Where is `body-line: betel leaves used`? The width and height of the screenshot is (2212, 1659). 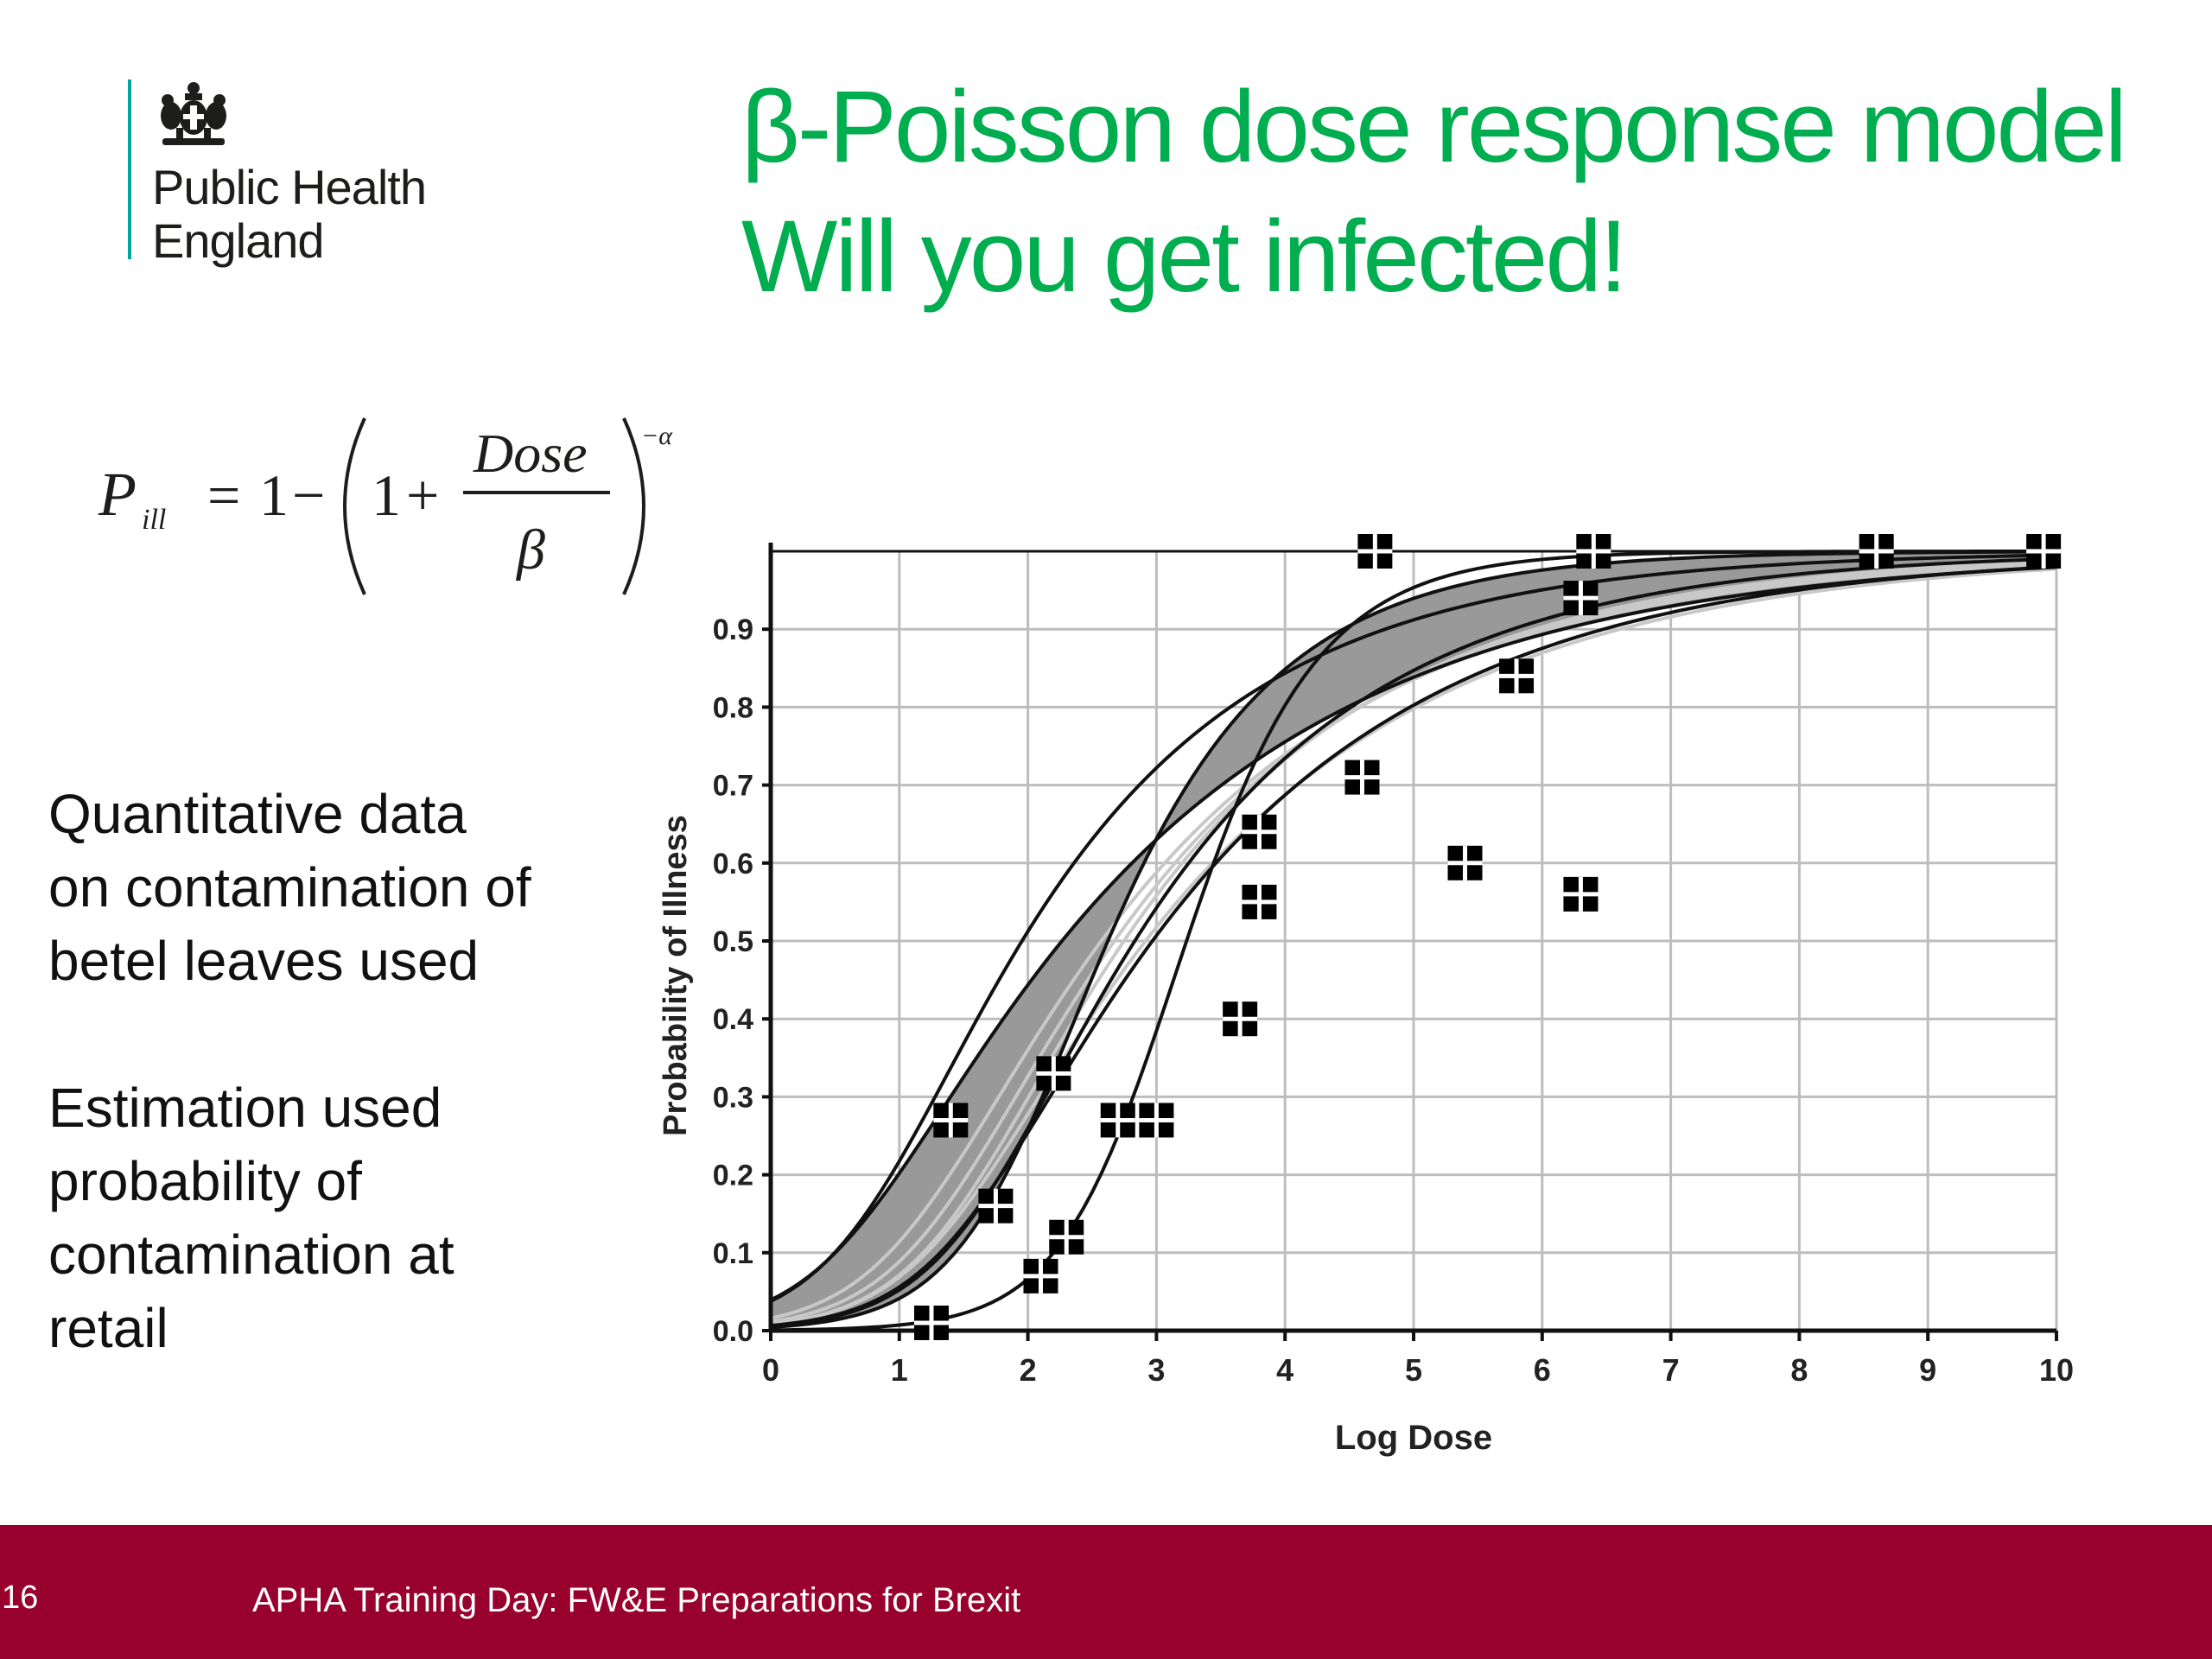 body-line: betel leaves used is located at coordinates (264, 961).